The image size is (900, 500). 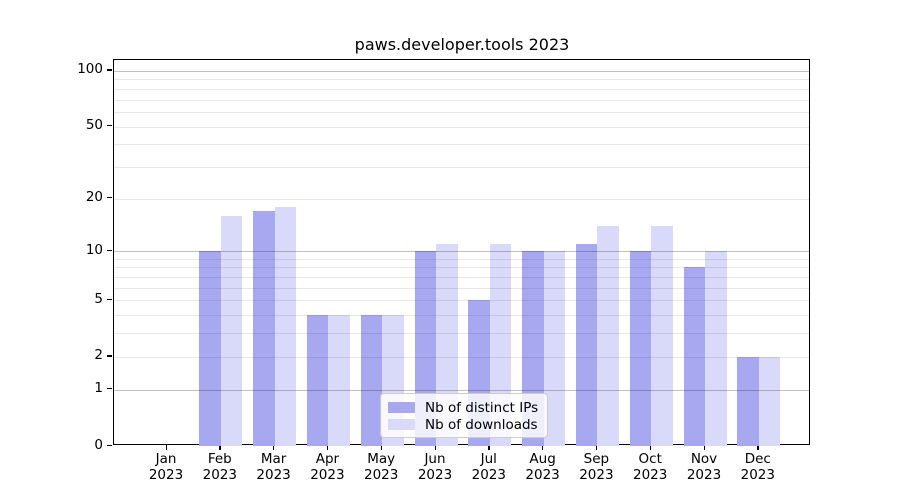 What do you see at coordinates (327, 447) in the screenshot?
I see `x-tick-mark-apr` at bounding box center [327, 447].